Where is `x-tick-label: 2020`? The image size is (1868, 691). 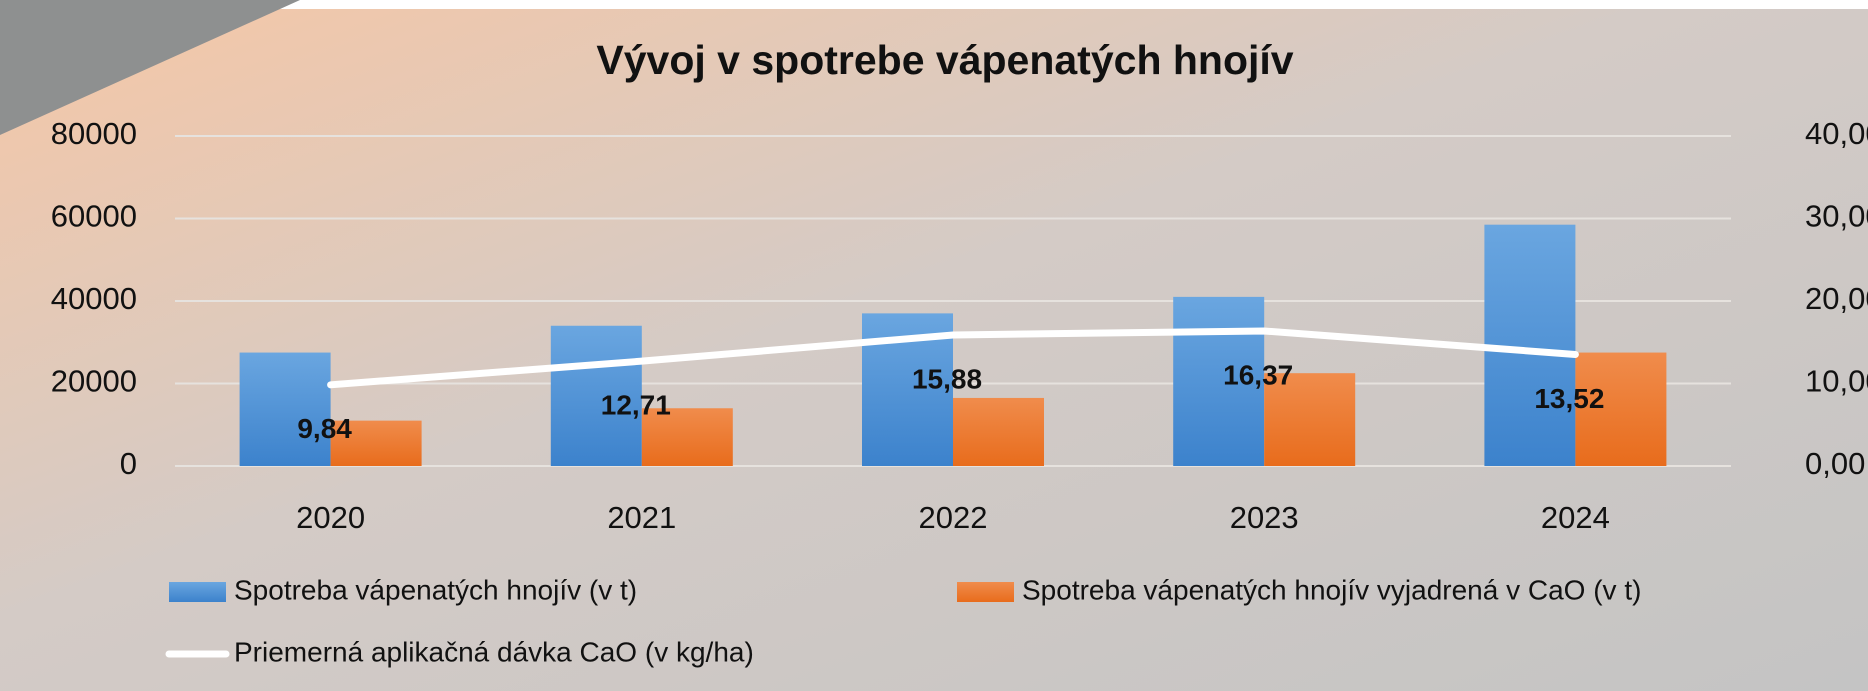 x-tick-label: 2020 is located at coordinates (330, 517).